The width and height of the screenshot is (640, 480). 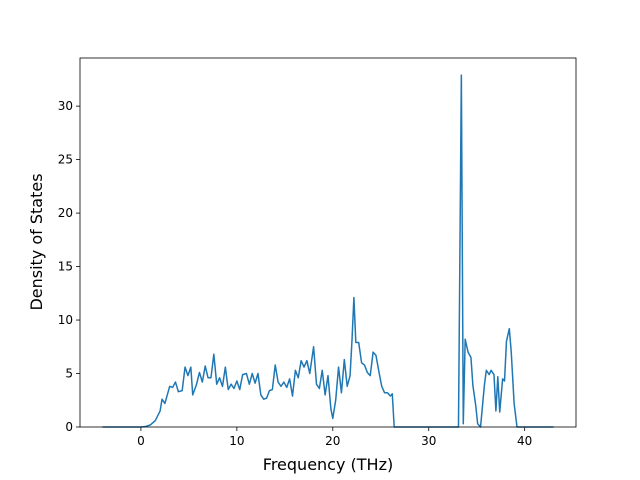 I want to click on y-tick-label: 30, so click(x=65, y=106).